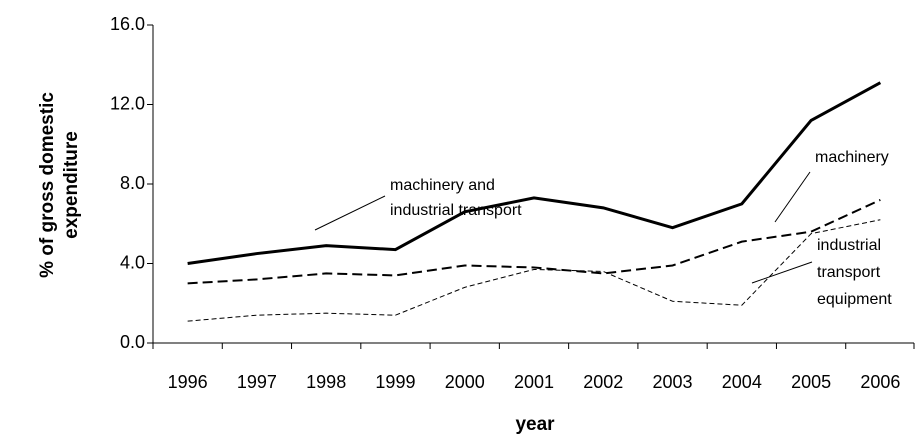 This screenshot has height=438, width=915. I want to click on y-tick-label: 12.0, so click(127, 103).